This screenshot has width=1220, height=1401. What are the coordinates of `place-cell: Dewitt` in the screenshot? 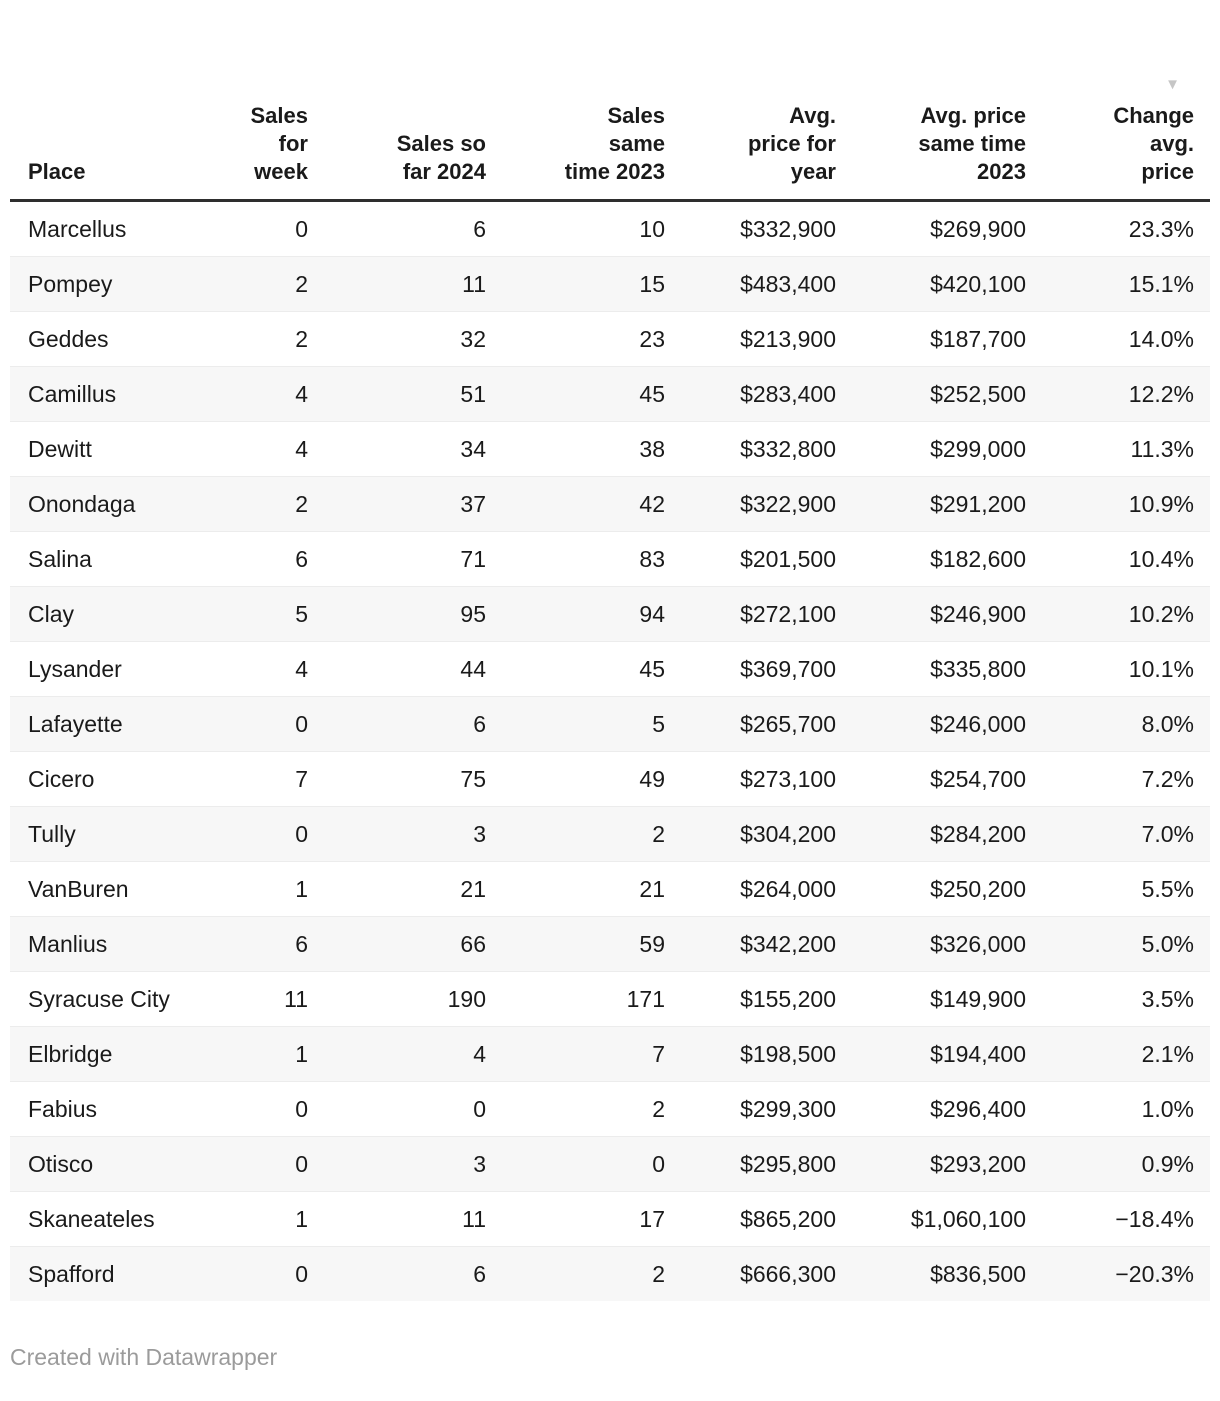 It's located at (60, 449).